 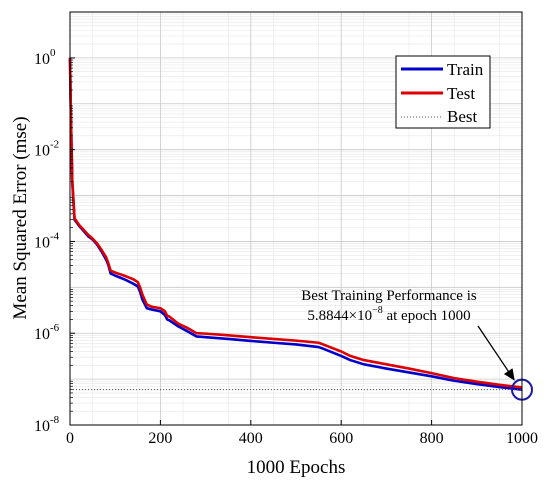 What do you see at coordinates (296, 467) in the screenshot?
I see `x-axis-label: 1000 Epochs` at bounding box center [296, 467].